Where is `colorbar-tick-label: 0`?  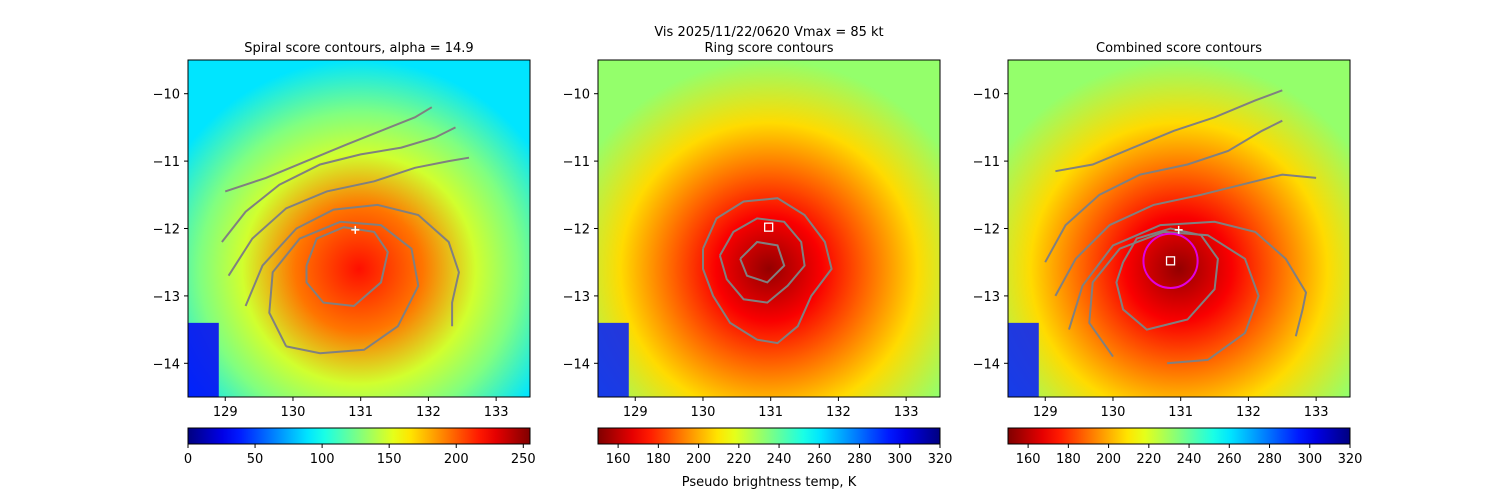 colorbar-tick-label: 0 is located at coordinates (188, 459).